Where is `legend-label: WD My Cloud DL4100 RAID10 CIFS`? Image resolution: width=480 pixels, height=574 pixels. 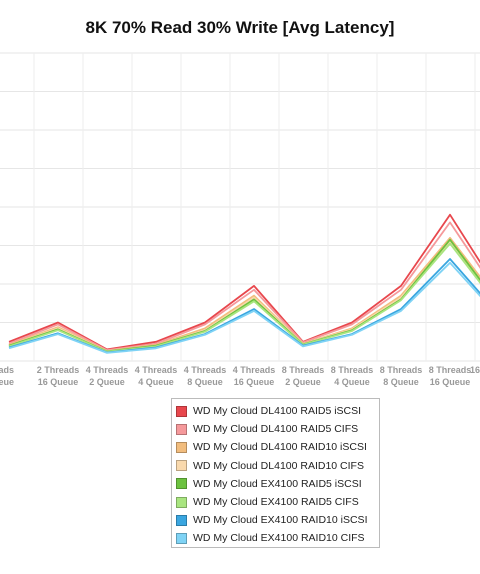 legend-label: WD My Cloud DL4100 RAID10 CIFS is located at coordinates (278, 465).